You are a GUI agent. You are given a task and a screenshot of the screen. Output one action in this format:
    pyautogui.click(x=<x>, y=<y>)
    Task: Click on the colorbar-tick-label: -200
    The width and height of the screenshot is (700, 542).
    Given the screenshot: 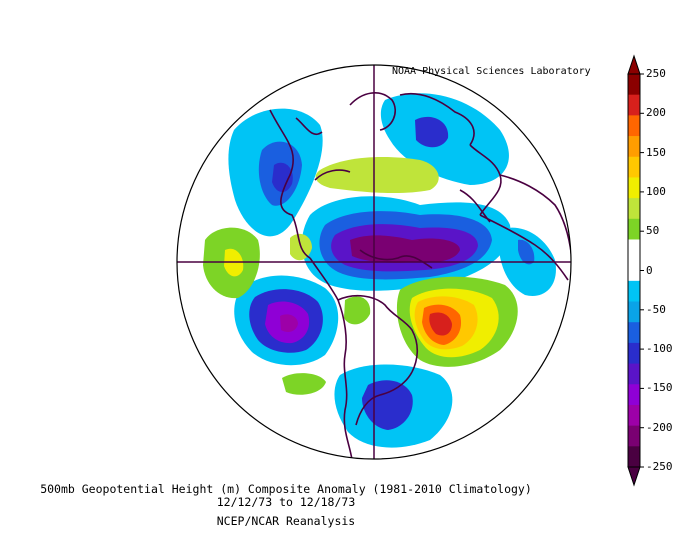 What is the action you would take?
    pyautogui.click(x=659, y=427)
    